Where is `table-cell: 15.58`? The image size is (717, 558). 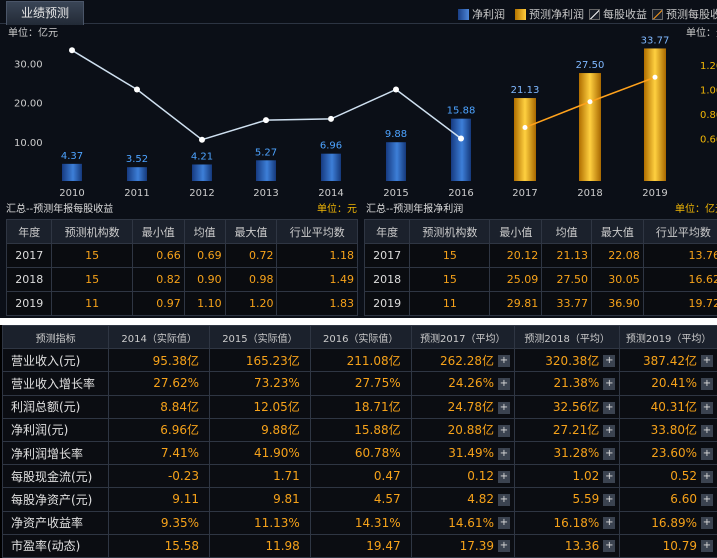
table-cell: 15.58 is located at coordinates (159, 545).